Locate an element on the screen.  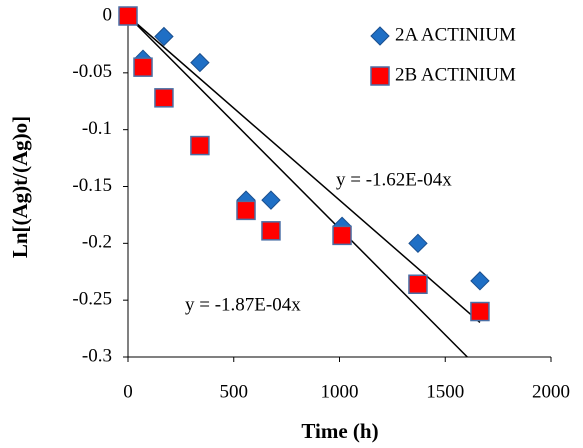
x-axis-title: Time (h) is located at coordinates (339, 431).